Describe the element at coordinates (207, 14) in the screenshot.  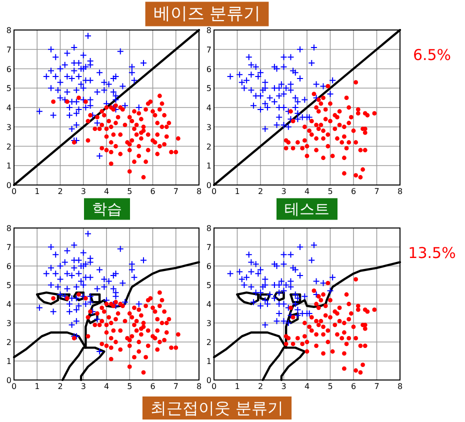
I see `text: 베이즈 분류기` at that location.